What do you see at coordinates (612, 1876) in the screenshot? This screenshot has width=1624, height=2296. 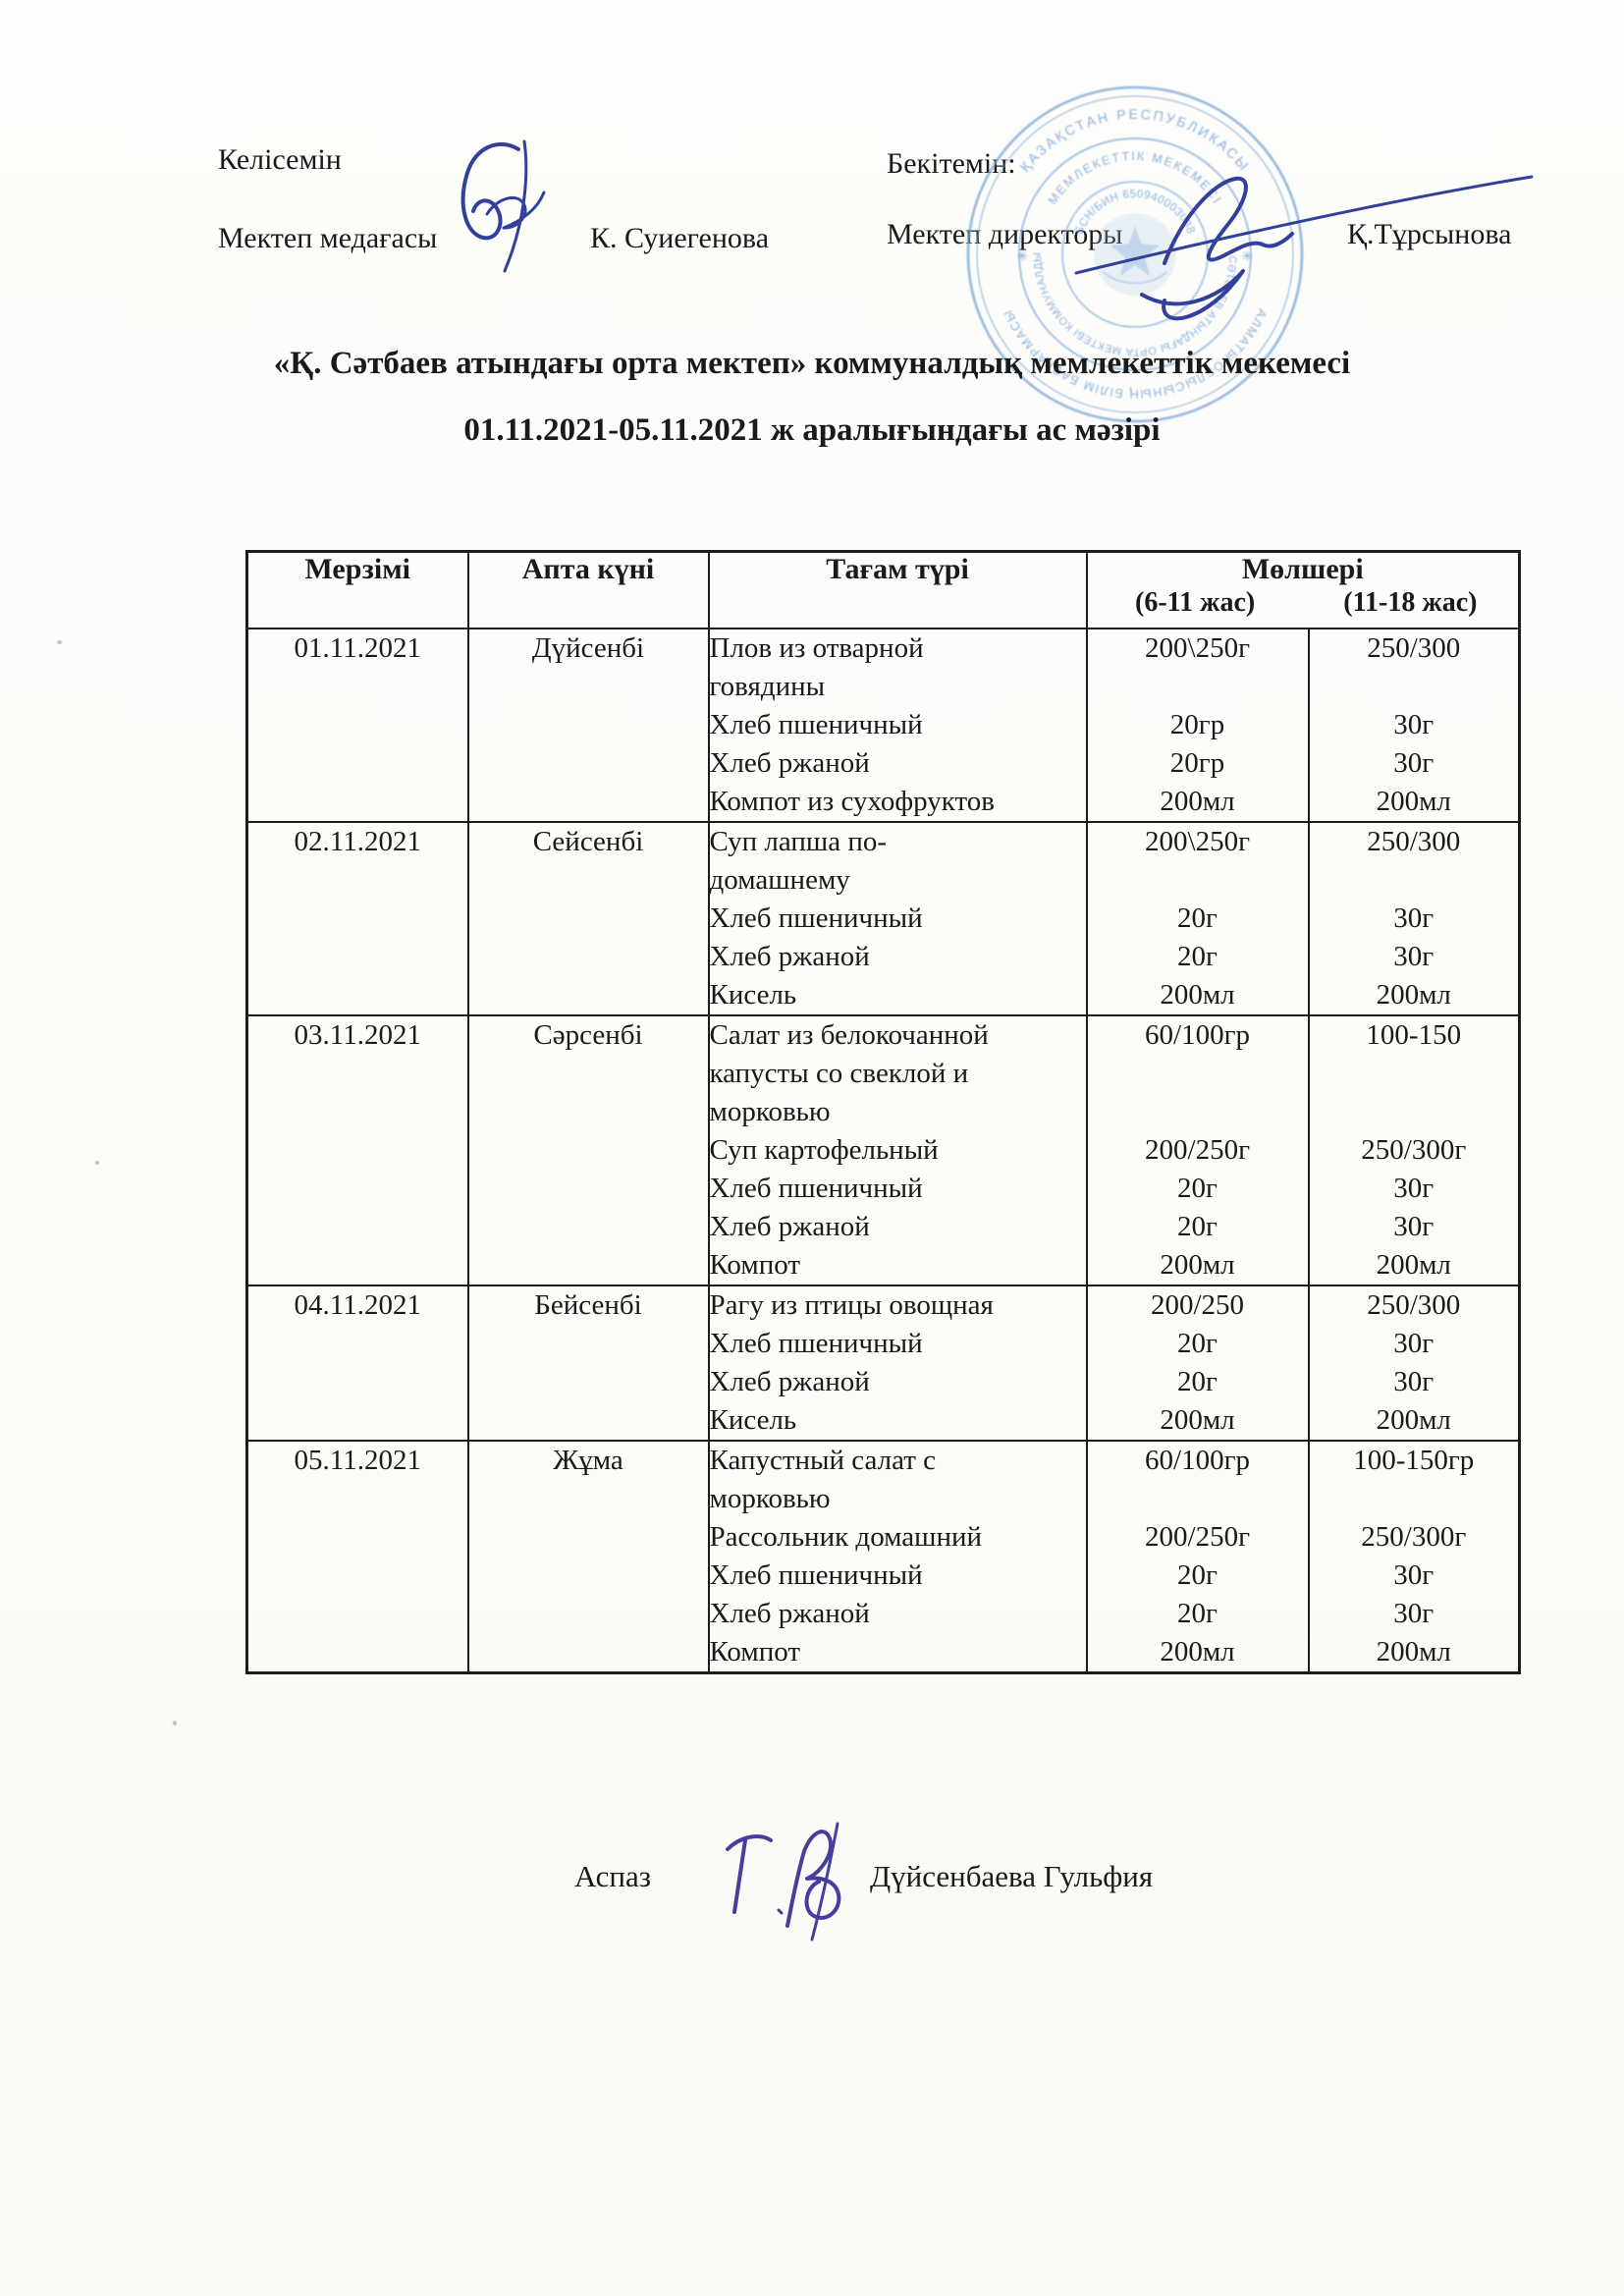 I see `cook-role-label: Аспаз` at bounding box center [612, 1876].